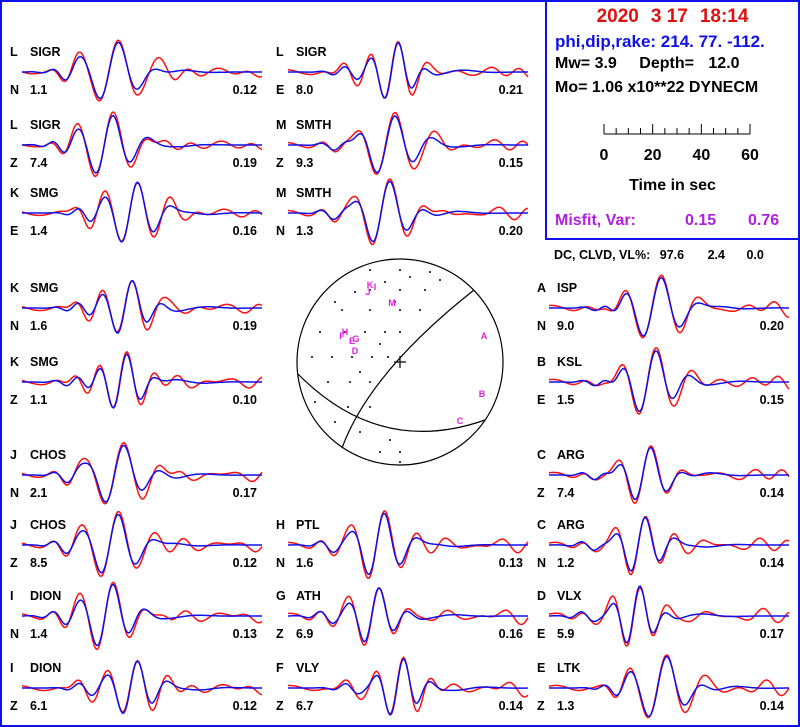 The image size is (800, 727). What do you see at coordinates (672, 185) in the screenshot?
I see `time-scale-label: Time in sec` at bounding box center [672, 185].